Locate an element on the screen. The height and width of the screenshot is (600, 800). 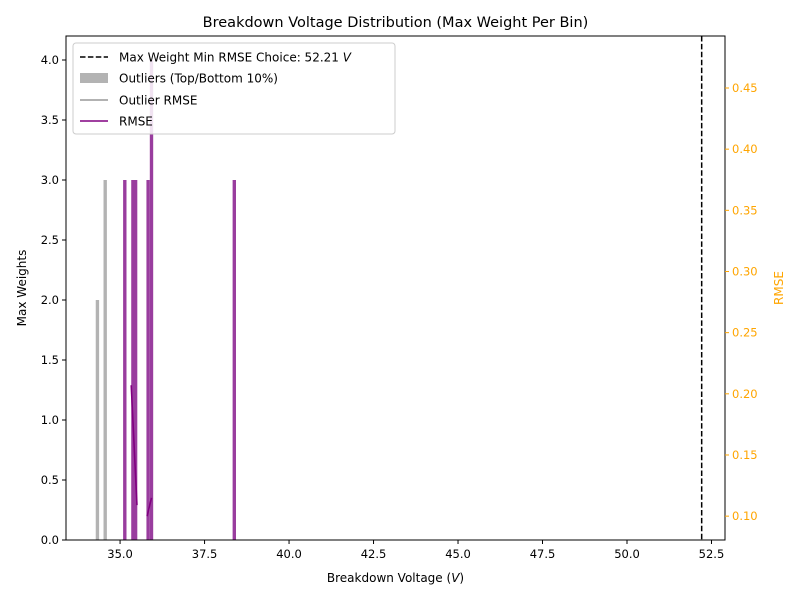
x-tick-label-1: 37.5 is located at coordinates (205, 554).